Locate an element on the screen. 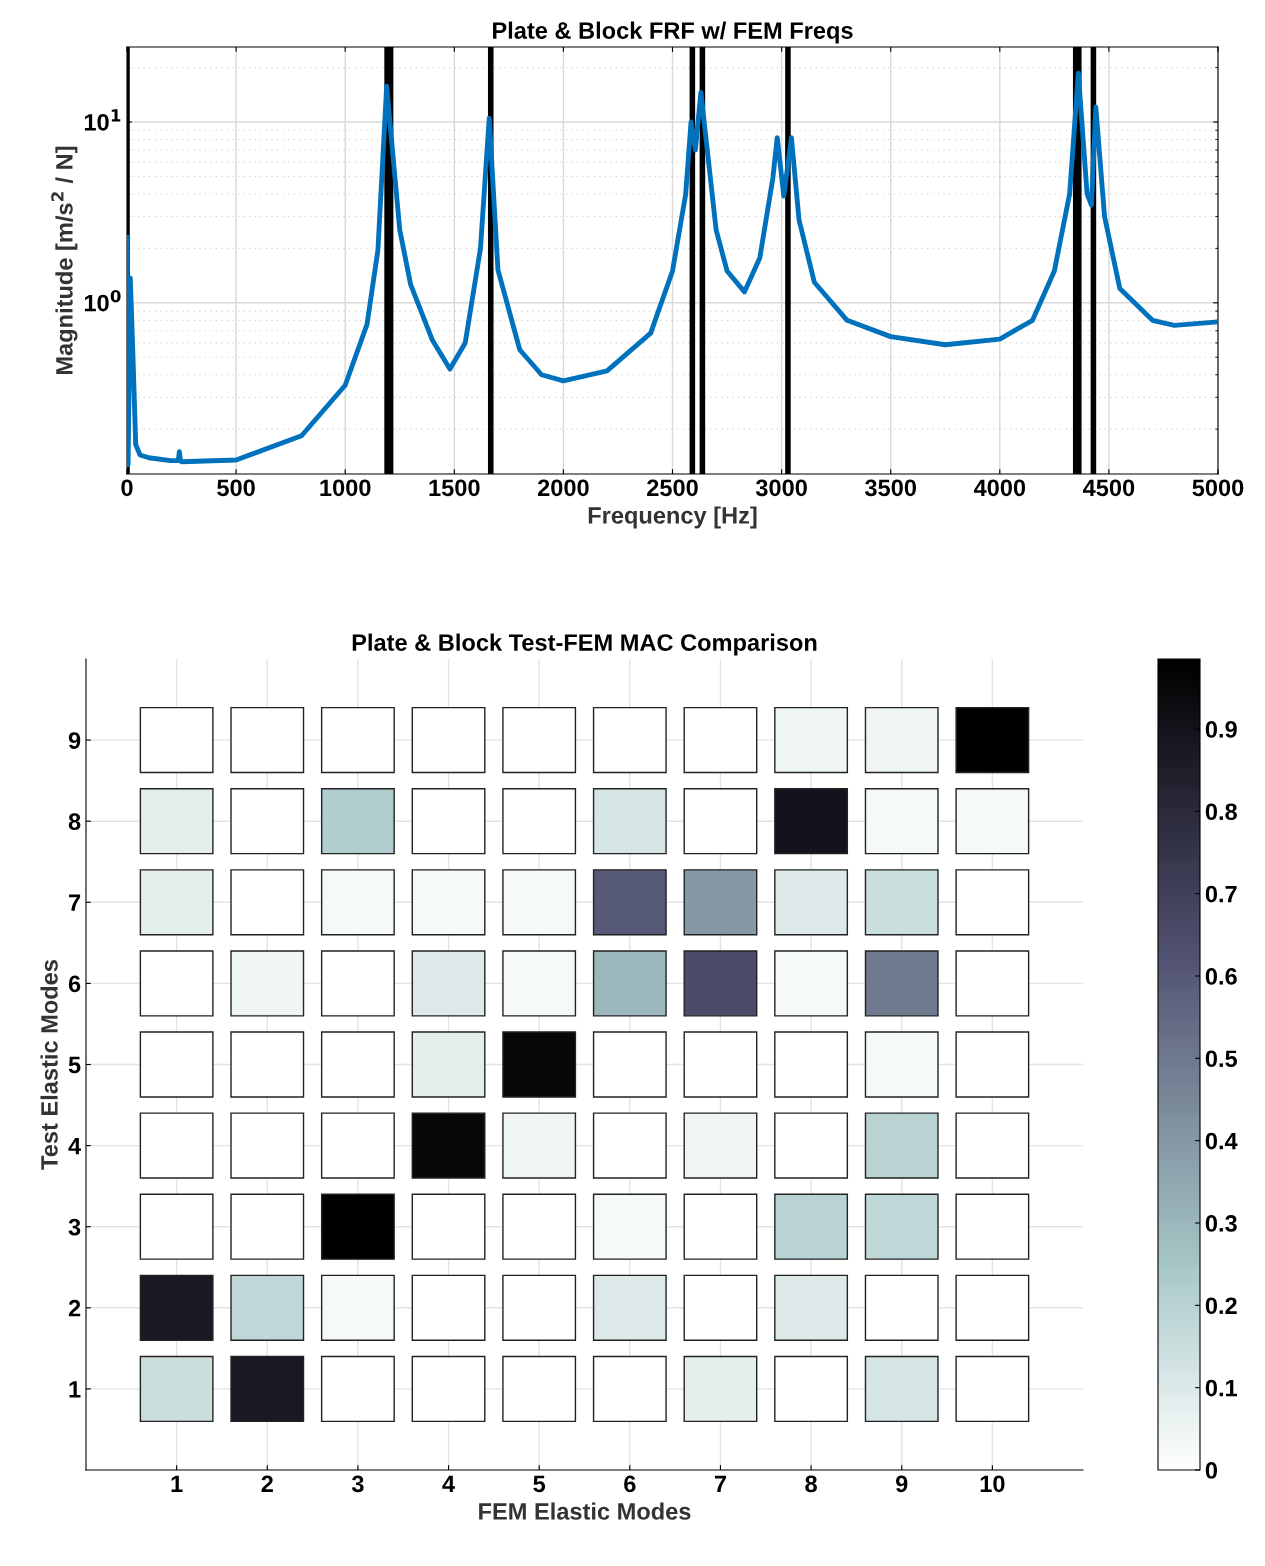 The width and height of the screenshot is (1265, 1566). color-bar-label: 0.8 is located at coordinates (1221, 812).